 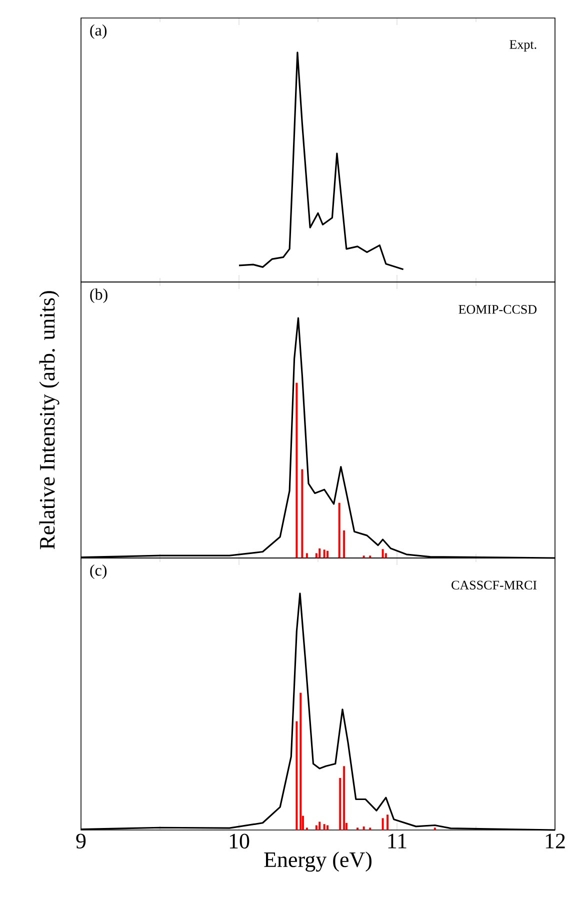 I want to click on chart-subtitle: Expt., so click(x=523, y=46).